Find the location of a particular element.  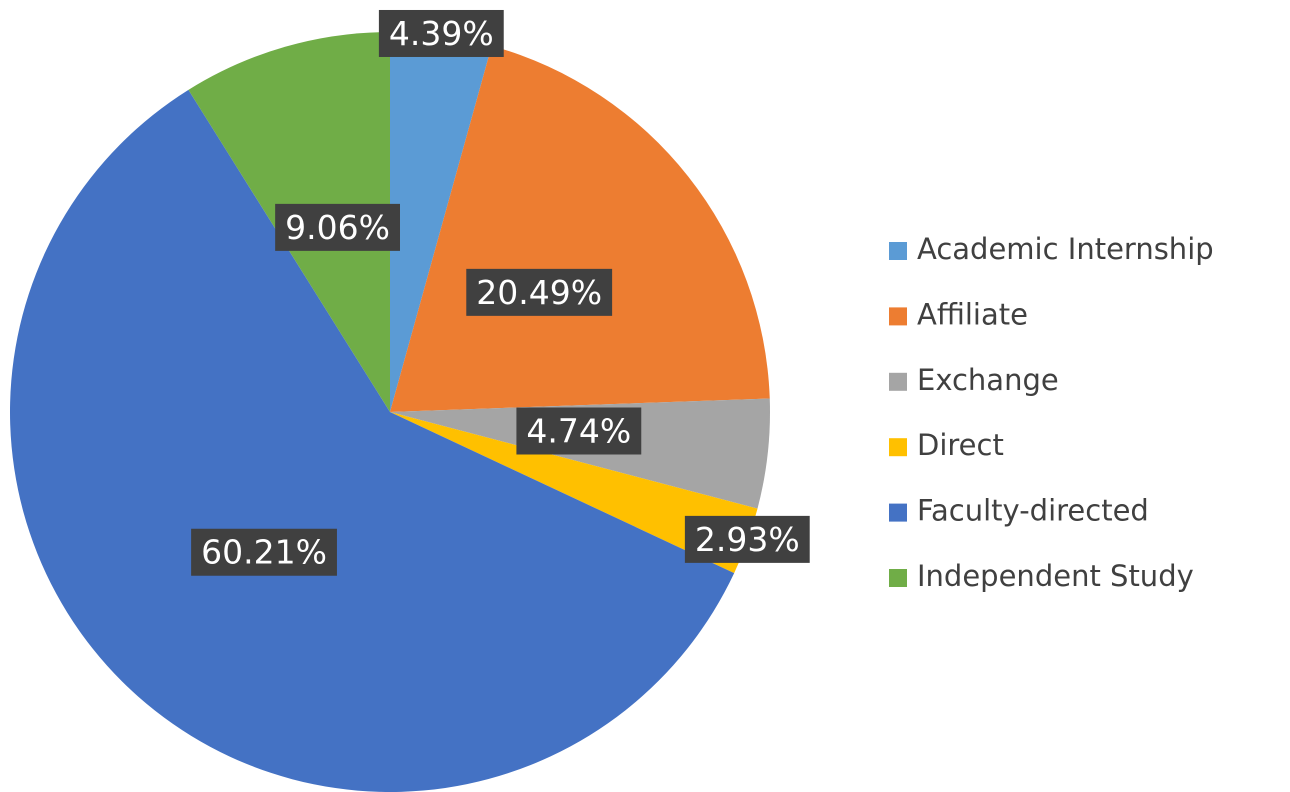

legend-label: Direct is located at coordinates (960, 445).